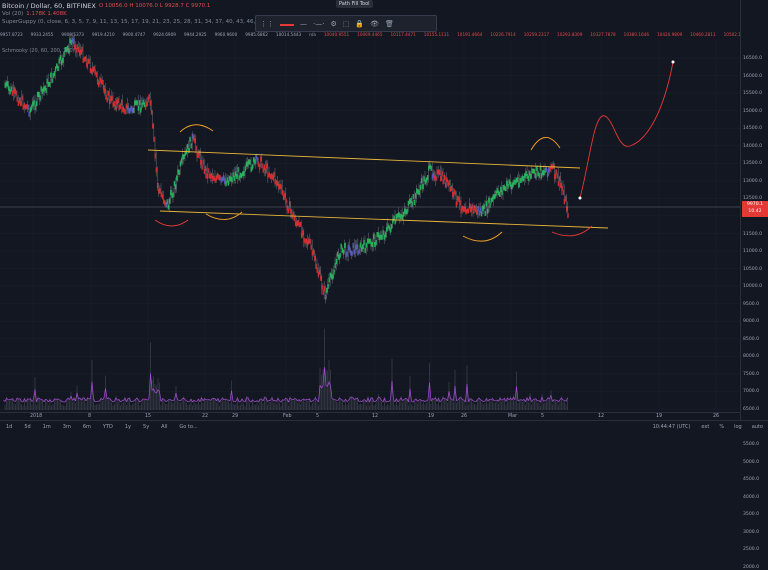  I want to click on price-tick-label: 9500.0, so click(751, 304).